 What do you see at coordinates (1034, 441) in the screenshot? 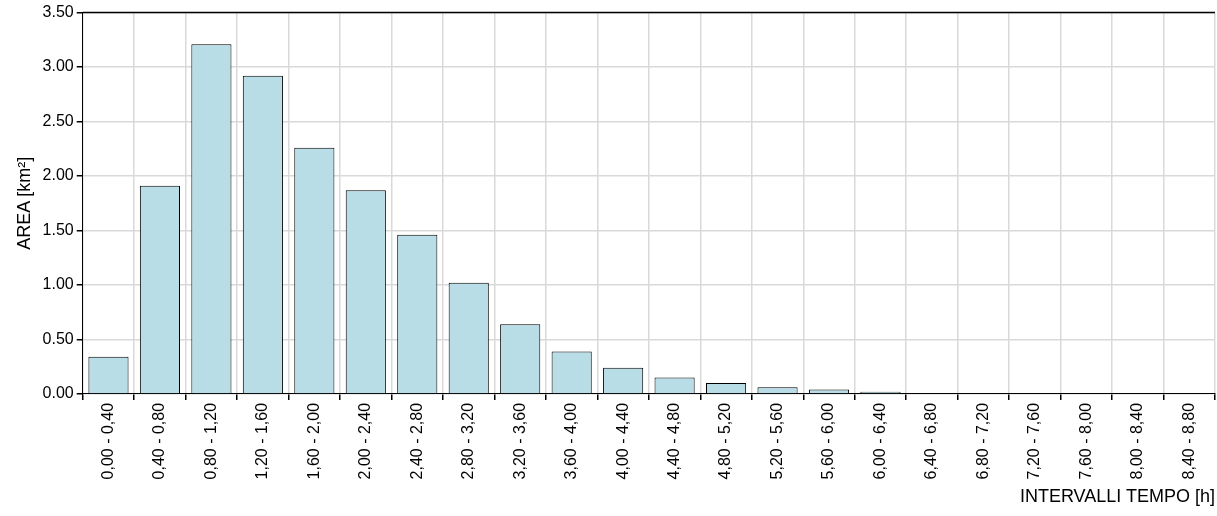
I see `x-tick-label: 7,20 - 7,60` at bounding box center [1034, 441].